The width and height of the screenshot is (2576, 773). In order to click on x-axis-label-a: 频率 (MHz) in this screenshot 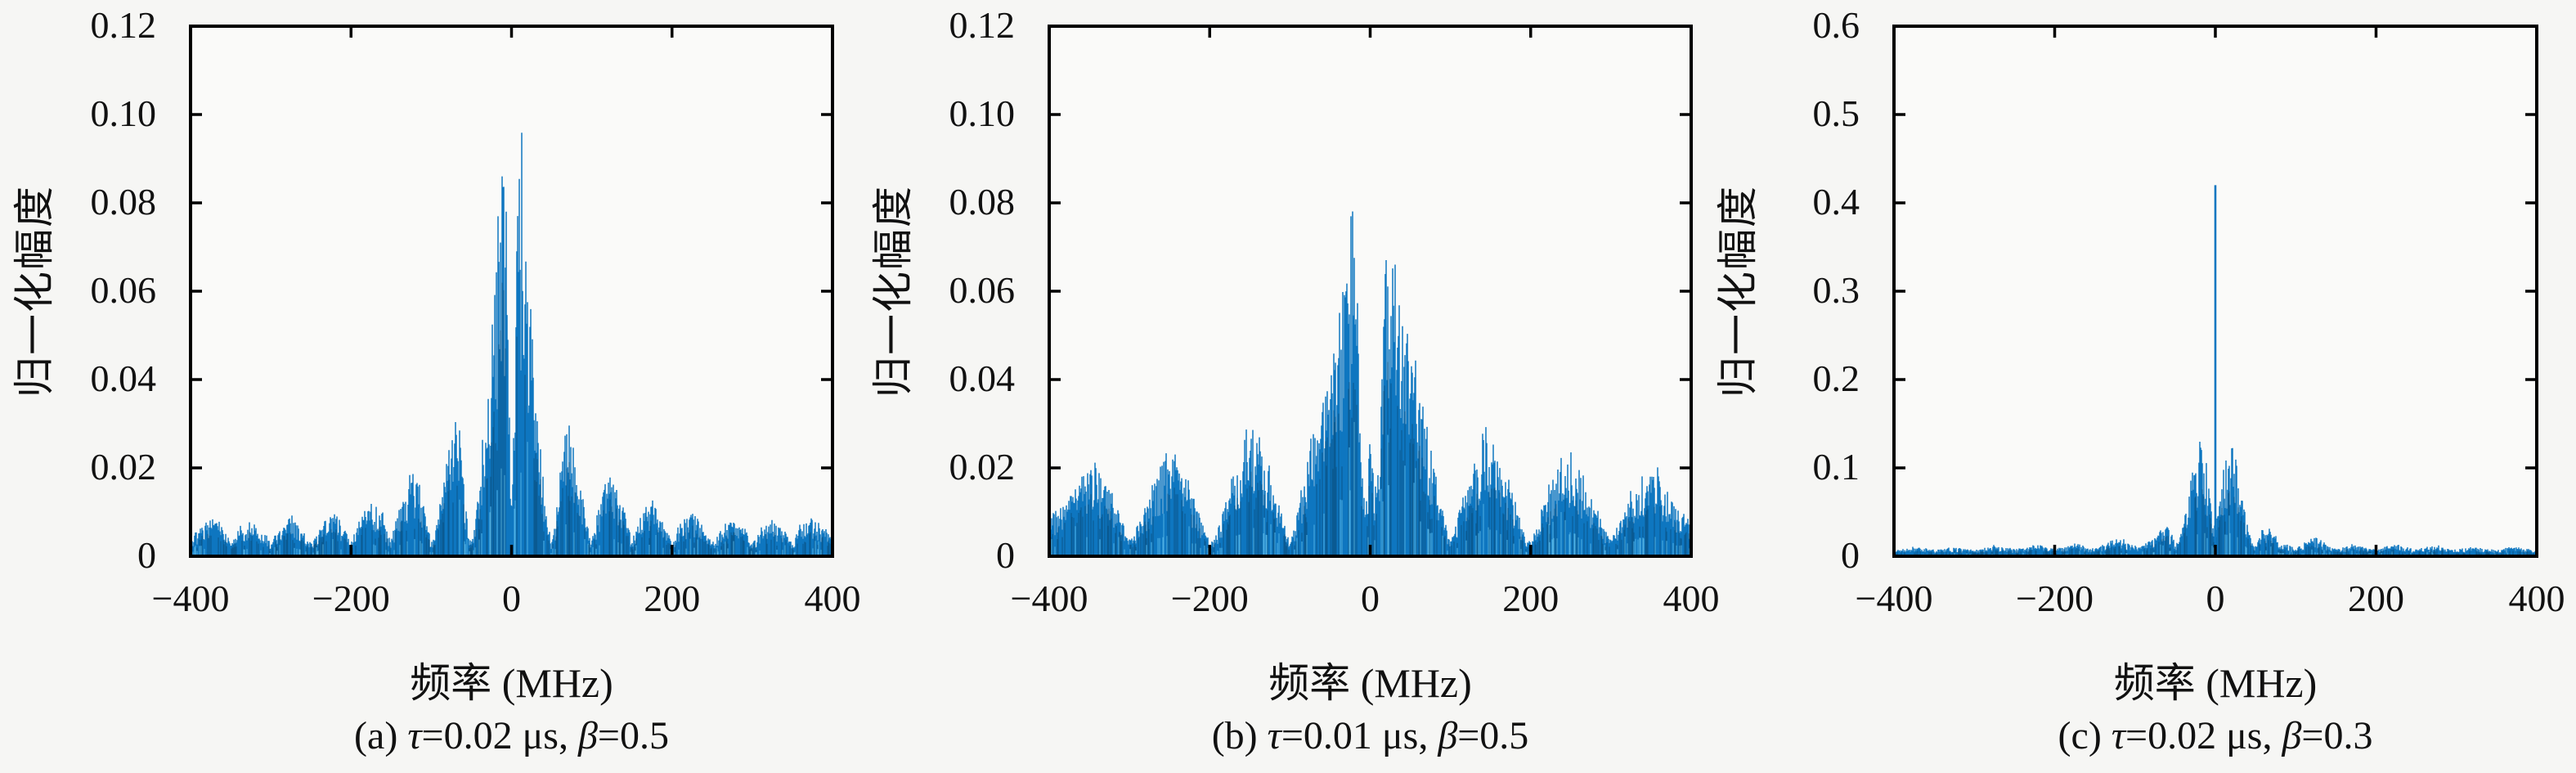, I will do `click(512, 683)`.